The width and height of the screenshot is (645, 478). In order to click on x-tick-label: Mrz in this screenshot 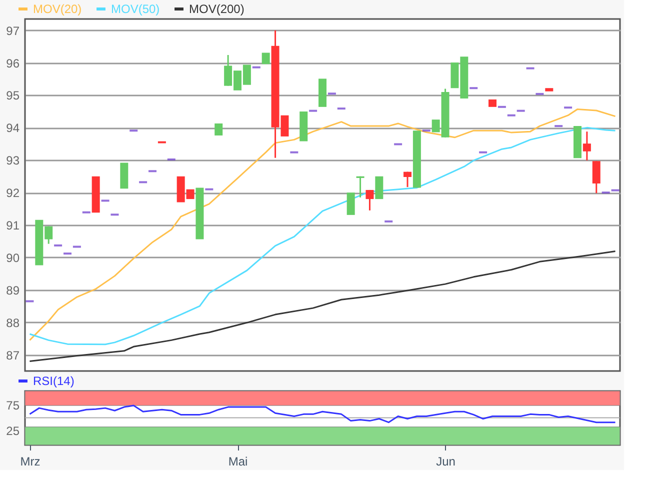, I will do `click(30, 461)`.